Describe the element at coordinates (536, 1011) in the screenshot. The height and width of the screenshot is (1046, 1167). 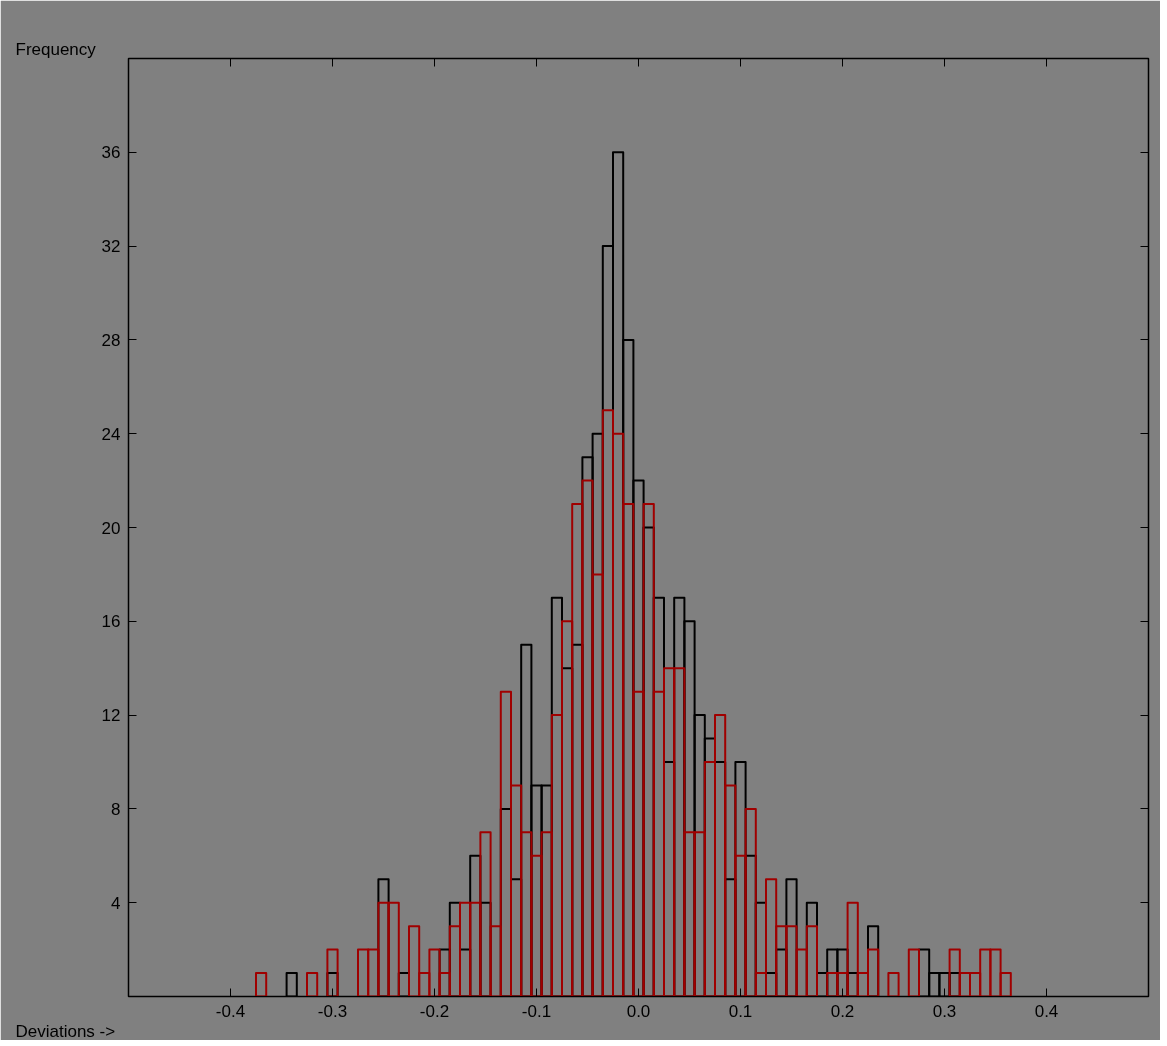
I see `x-tick-label: -0.1` at that location.